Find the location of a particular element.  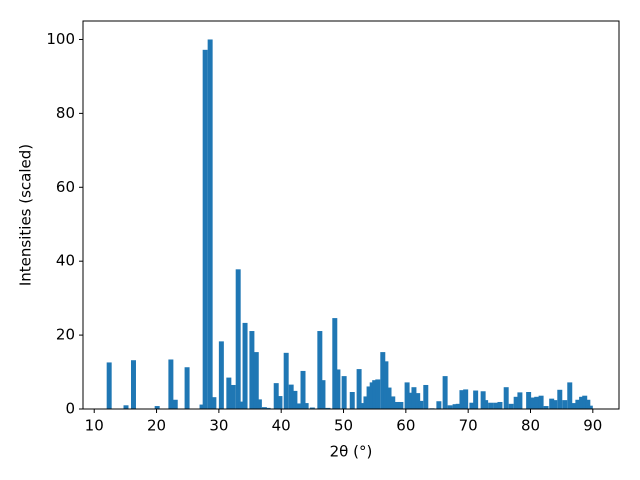

y-axis-label: Intensities (scaled) is located at coordinates (26, 215).